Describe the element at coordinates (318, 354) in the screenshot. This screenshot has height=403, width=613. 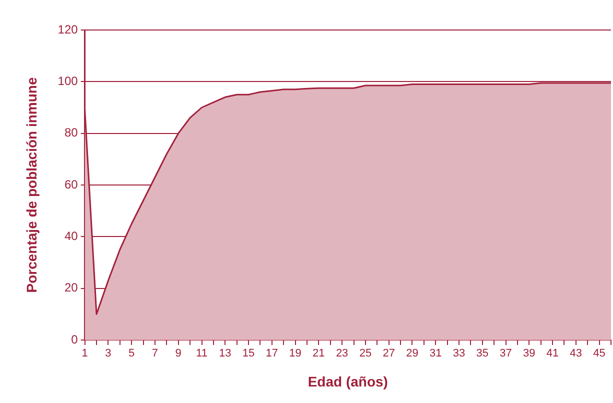
I see `x-tick-label: 21` at that location.